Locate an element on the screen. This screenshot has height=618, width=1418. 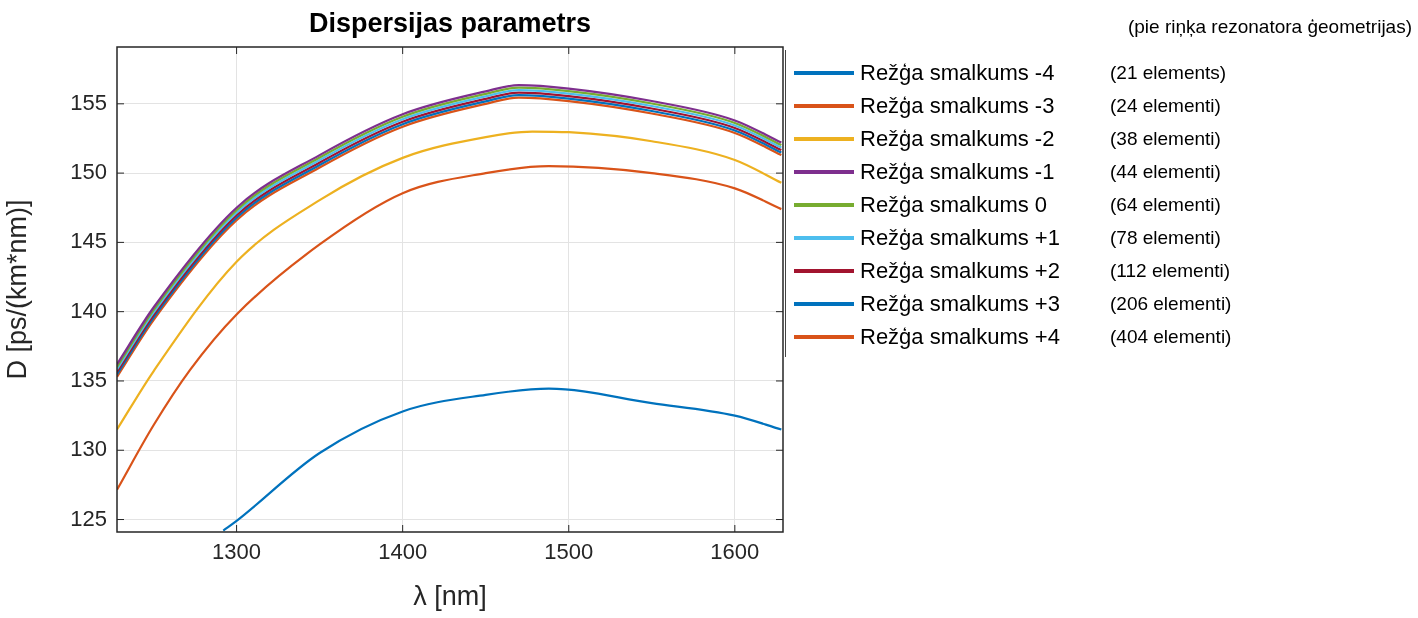
legend-label: Režģa smalkums +4 is located at coordinates (960, 336).